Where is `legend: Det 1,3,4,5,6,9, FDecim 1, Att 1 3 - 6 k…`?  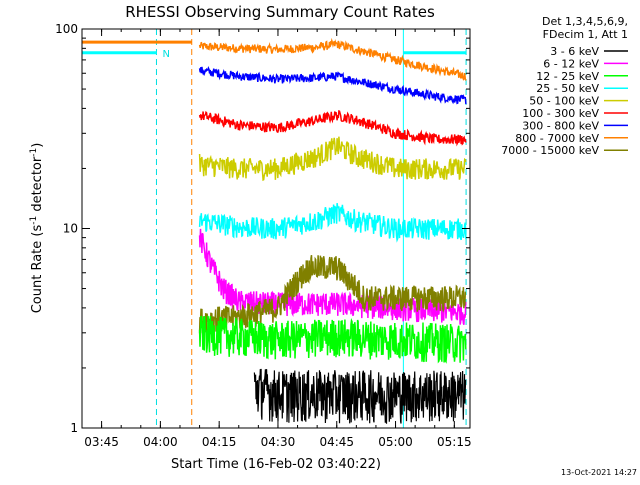 legend: Det 1,3,4,5,6,9, FDecim 1, Att 1 3 - 6 k… is located at coordinates (564, 86).